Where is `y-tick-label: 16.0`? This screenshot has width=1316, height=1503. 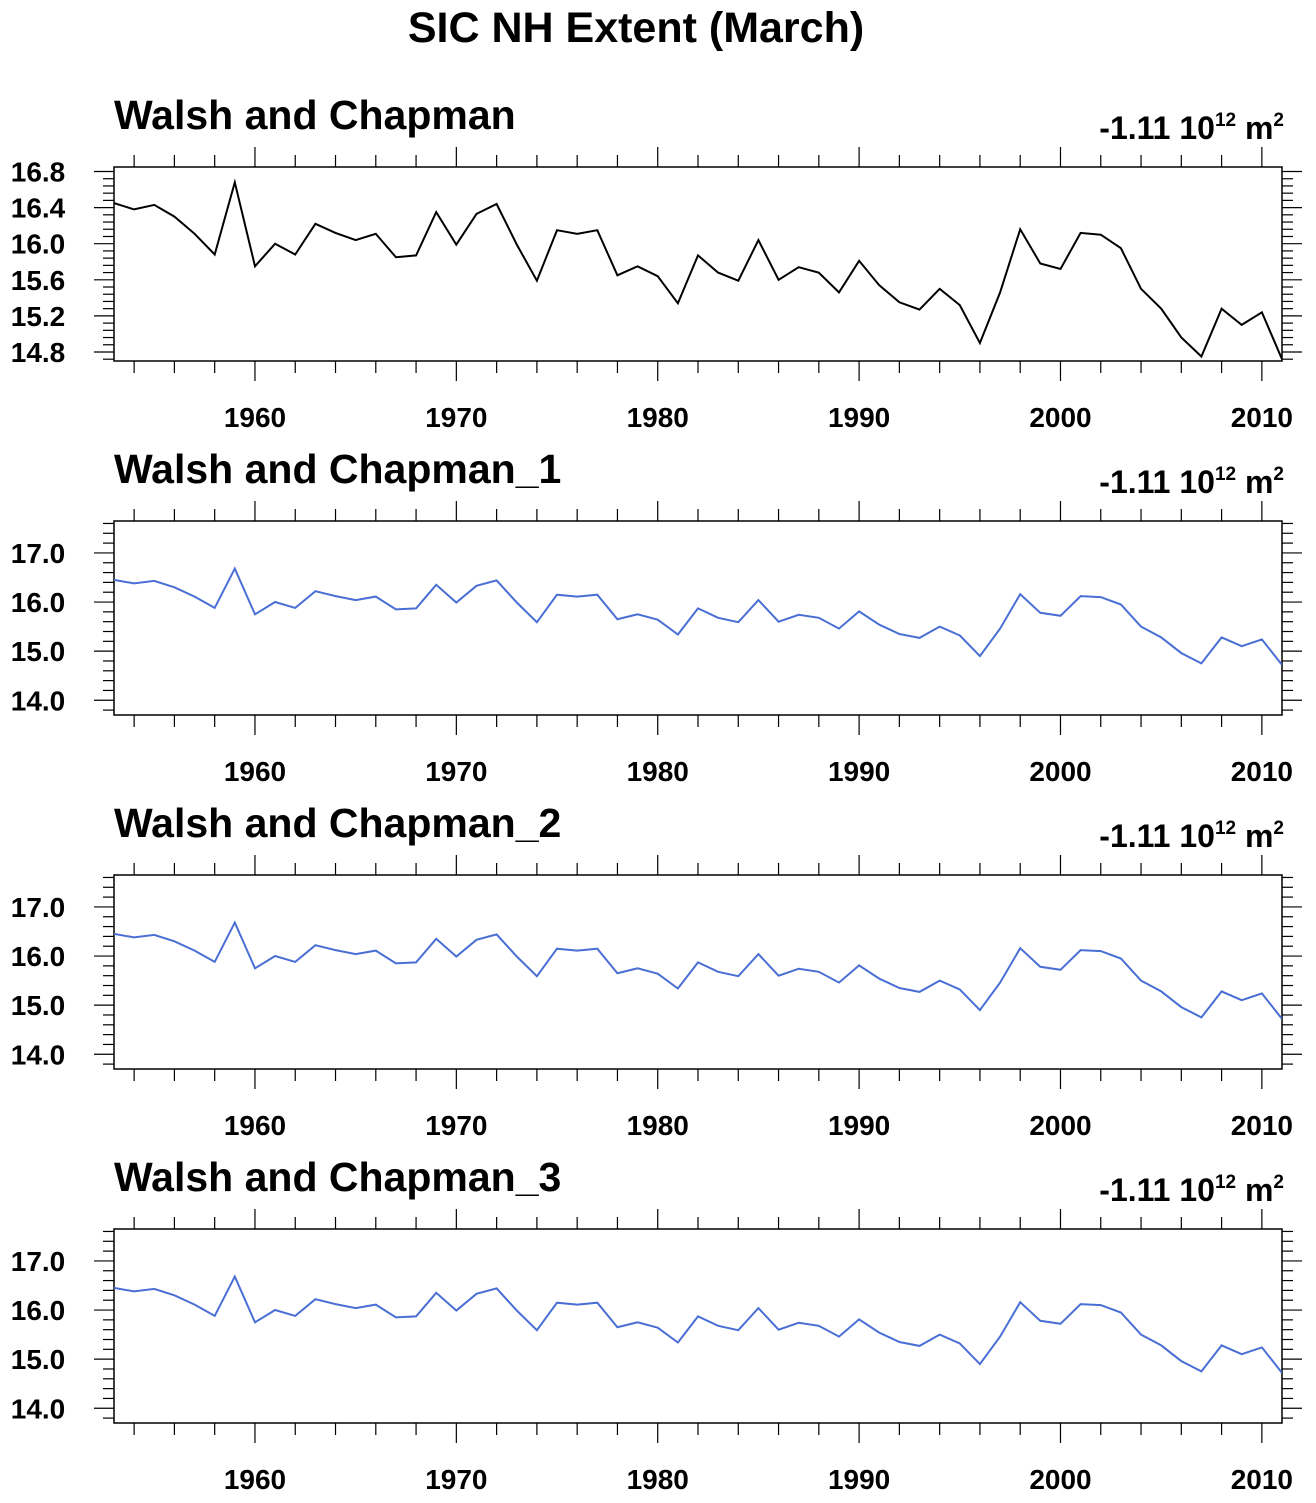
y-tick-label: 16.0 is located at coordinates (38, 602).